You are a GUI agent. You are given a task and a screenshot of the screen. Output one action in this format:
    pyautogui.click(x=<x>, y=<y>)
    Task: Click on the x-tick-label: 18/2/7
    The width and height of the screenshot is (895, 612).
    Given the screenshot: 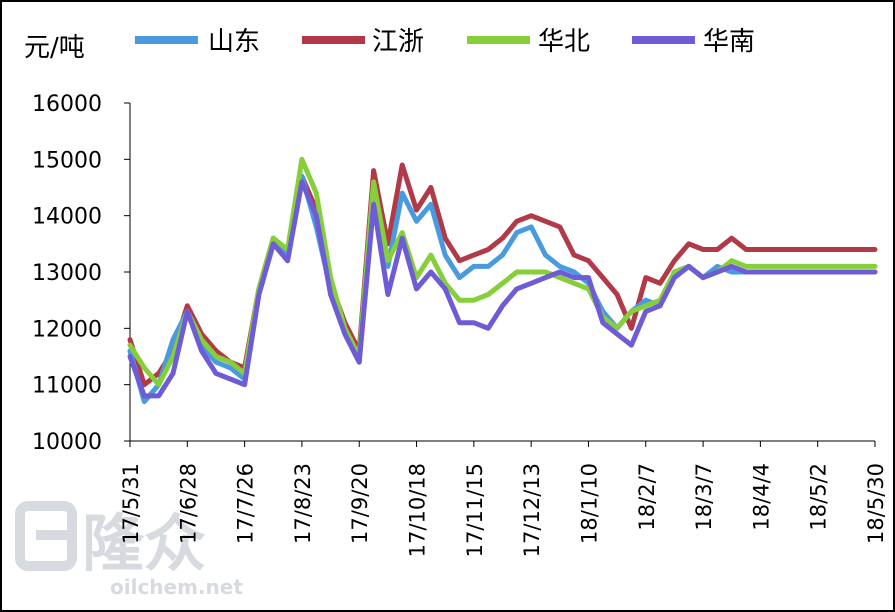 What is the action you would take?
    pyautogui.click(x=647, y=497)
    